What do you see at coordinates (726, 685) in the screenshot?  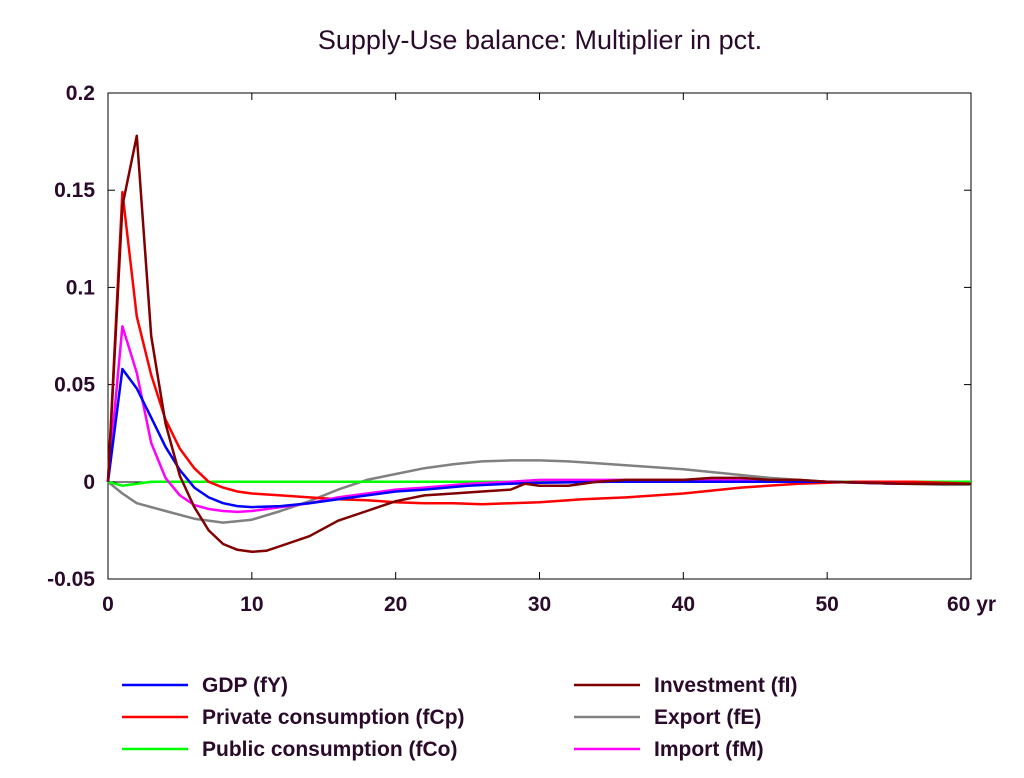 I see `legend-label: Investment (fI)` at bounding box center [726, 685].